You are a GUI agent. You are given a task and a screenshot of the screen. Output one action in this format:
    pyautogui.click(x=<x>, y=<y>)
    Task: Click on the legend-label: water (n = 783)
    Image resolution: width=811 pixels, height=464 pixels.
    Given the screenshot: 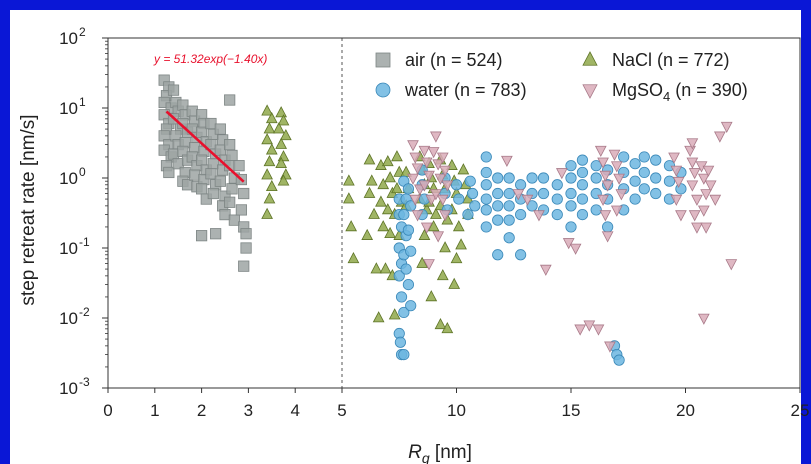 What is the action you would take?
    pyautogui.click(x=465, y=90)
    